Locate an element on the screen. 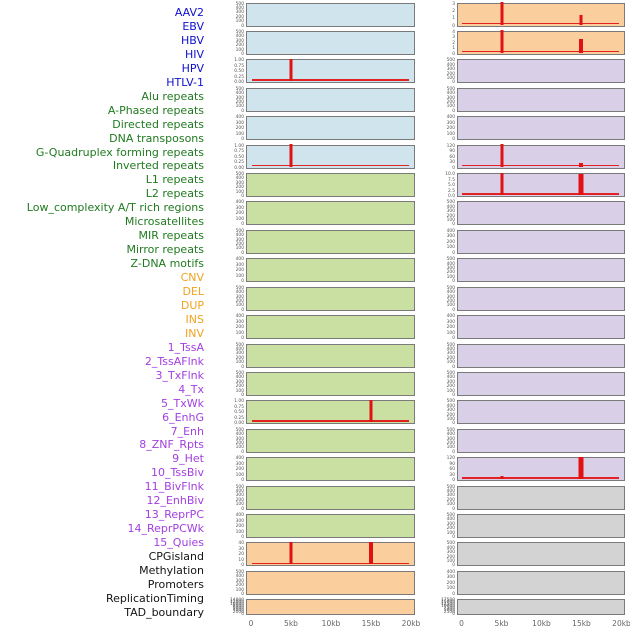 Image resolution: width=630 pixels, height=630 pixels. panel-EBV is located at coordinates (330, 42).